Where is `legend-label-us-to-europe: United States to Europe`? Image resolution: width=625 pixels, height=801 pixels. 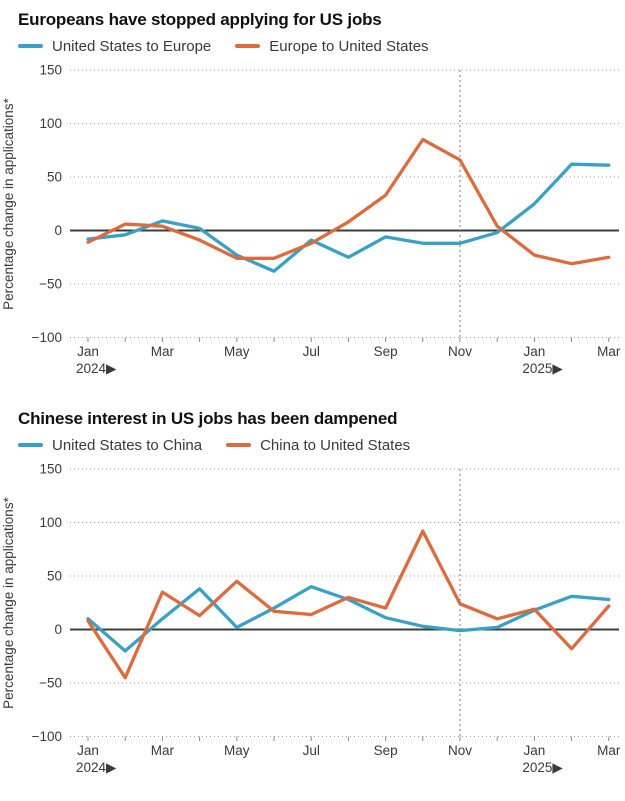
legend-label-us-to-europe: United States to Europe is located at coordinates (132, 46).